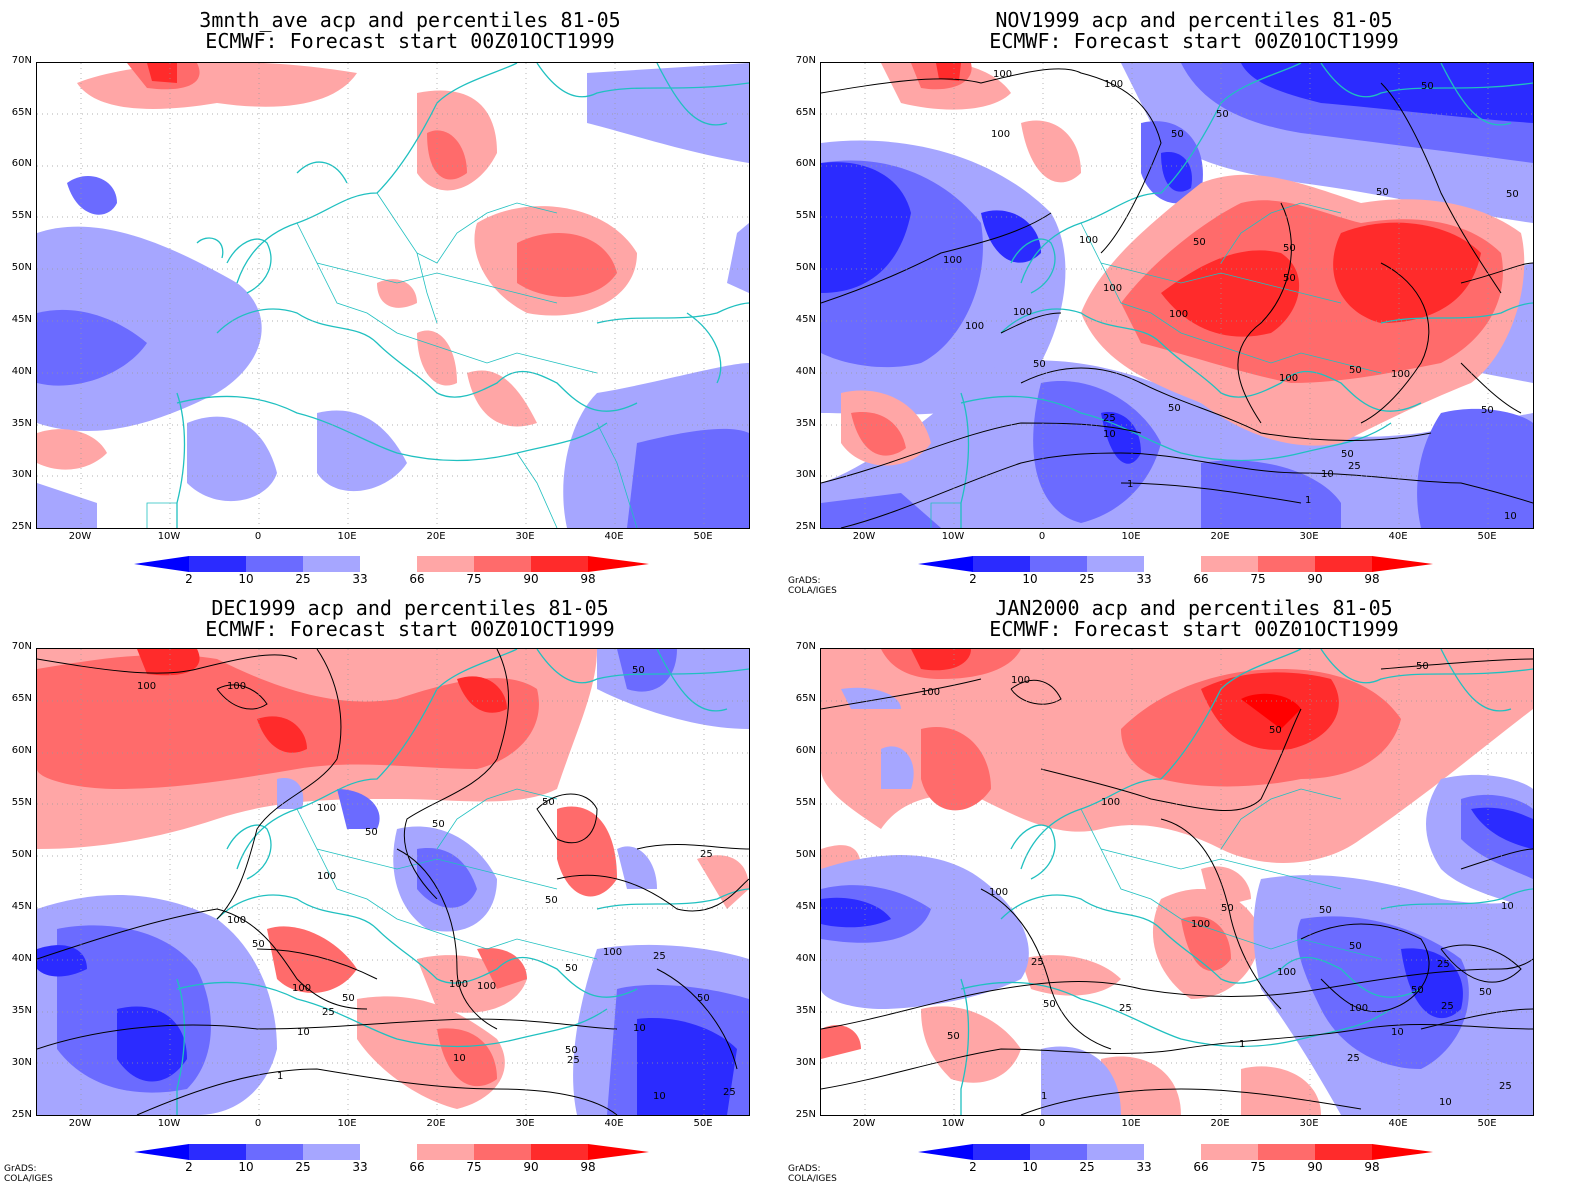 This screenshot has width=1596, height=1196. I want to click on colorbar-svg, so click(1175, 1152).